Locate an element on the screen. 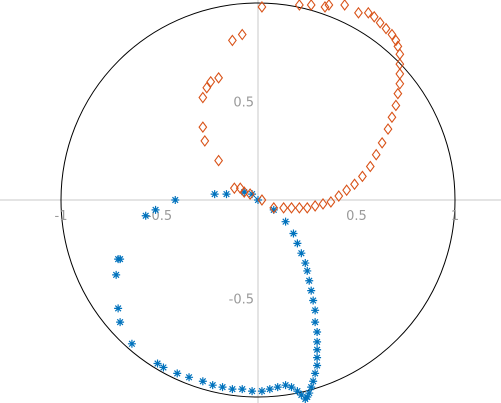 Image resolution: width=501 pixels, height=403 pixels. x-tick-label: 1 is located at coordinates (455, 216).